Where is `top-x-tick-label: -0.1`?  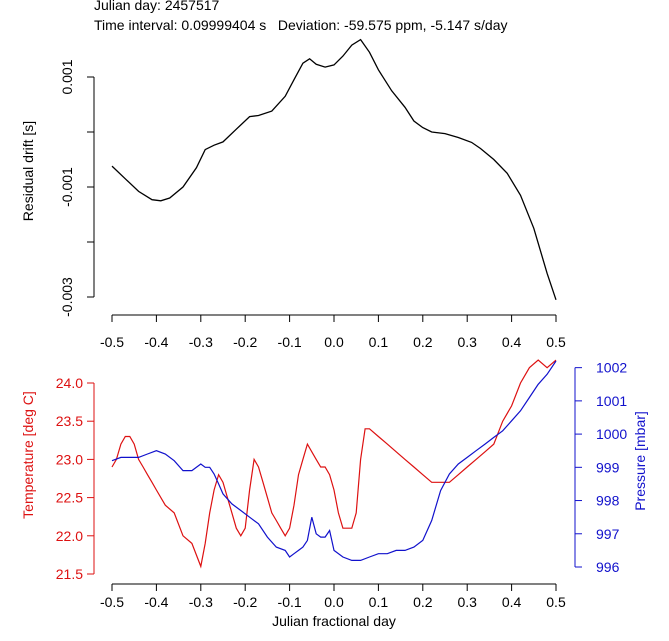 top-x-tick-label: -0.1 is located at coordinates (290, 342).